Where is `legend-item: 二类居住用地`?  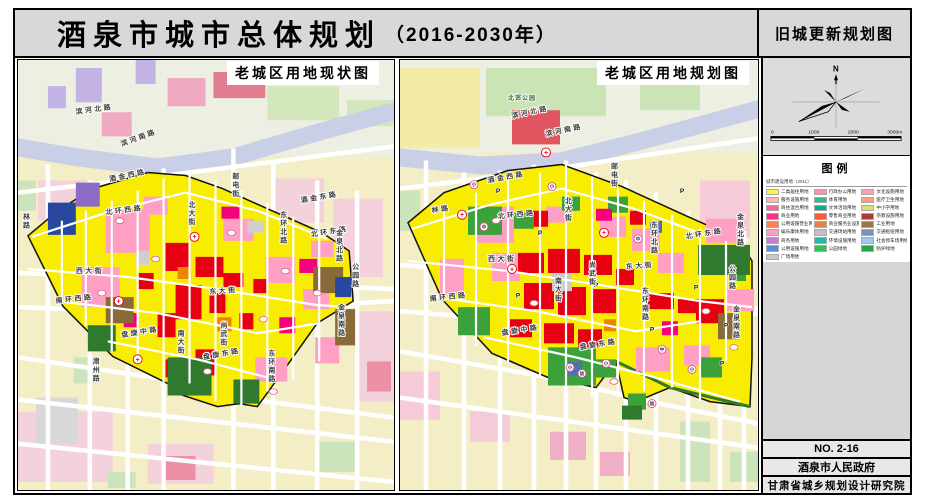
legend-item: 二类居住用地 is located at coordinates (789, 192).